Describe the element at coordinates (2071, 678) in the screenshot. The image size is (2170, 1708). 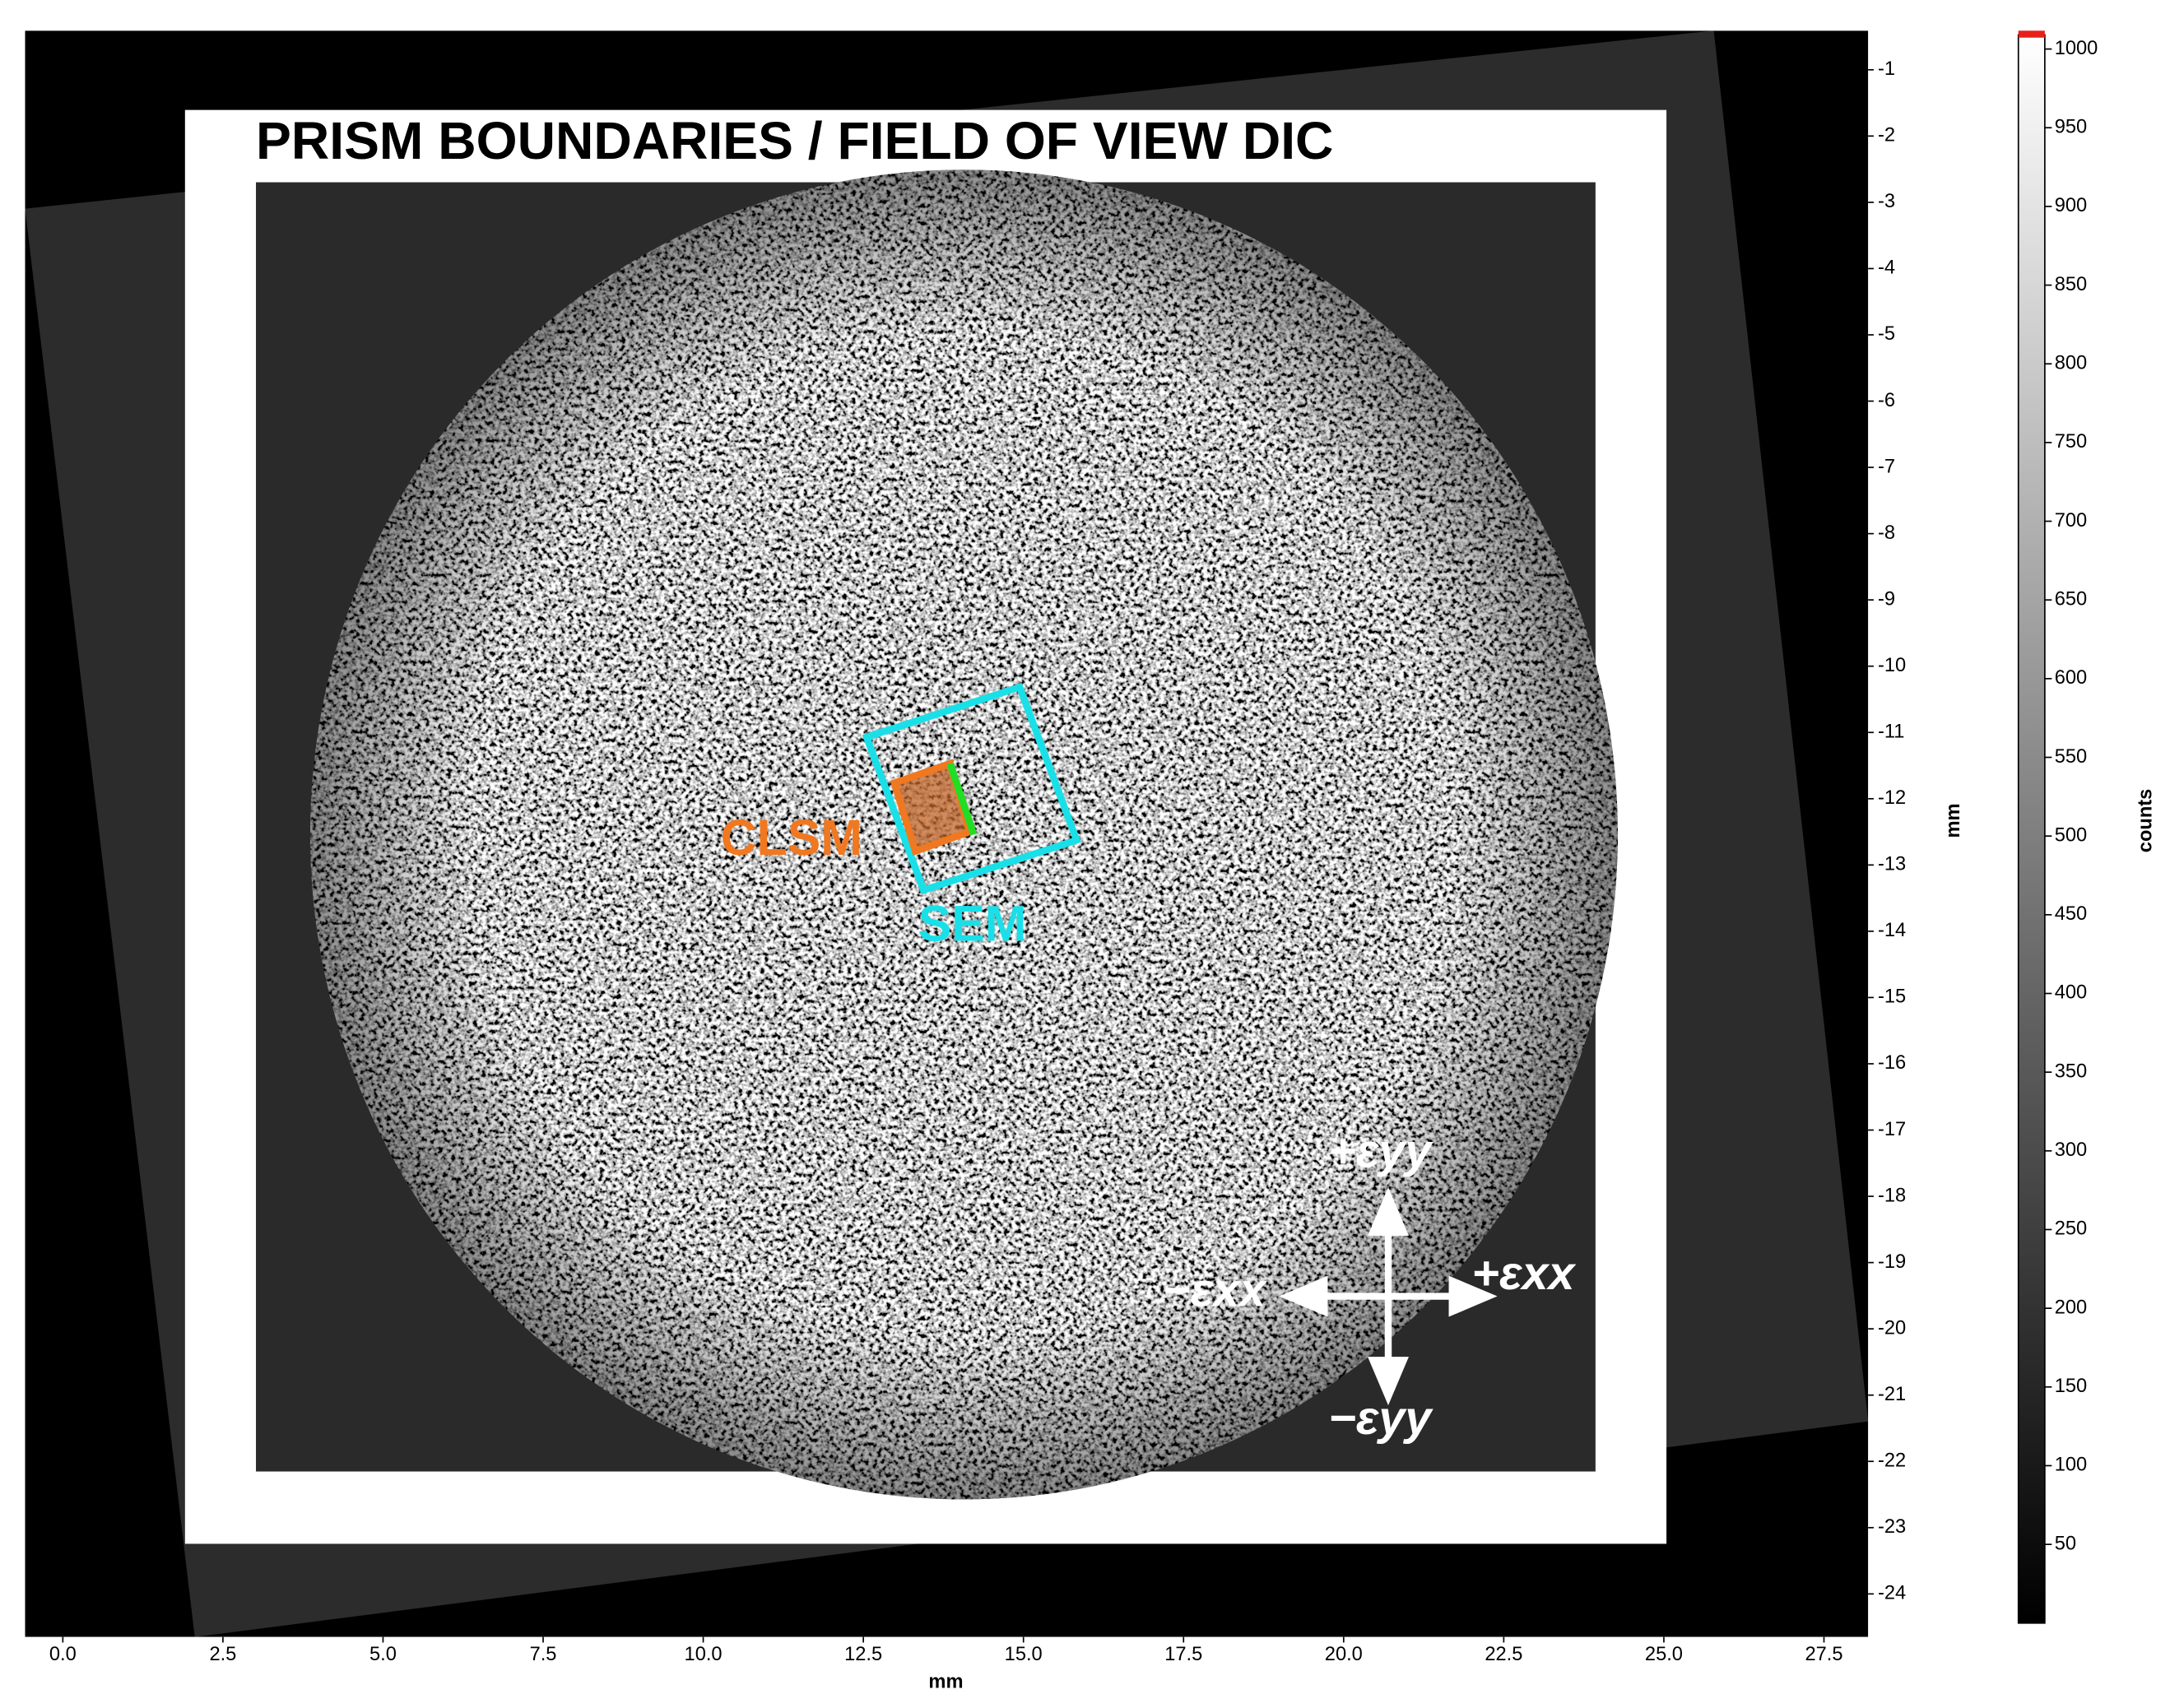
I see `colorbar-tick-label: 600` at that location.